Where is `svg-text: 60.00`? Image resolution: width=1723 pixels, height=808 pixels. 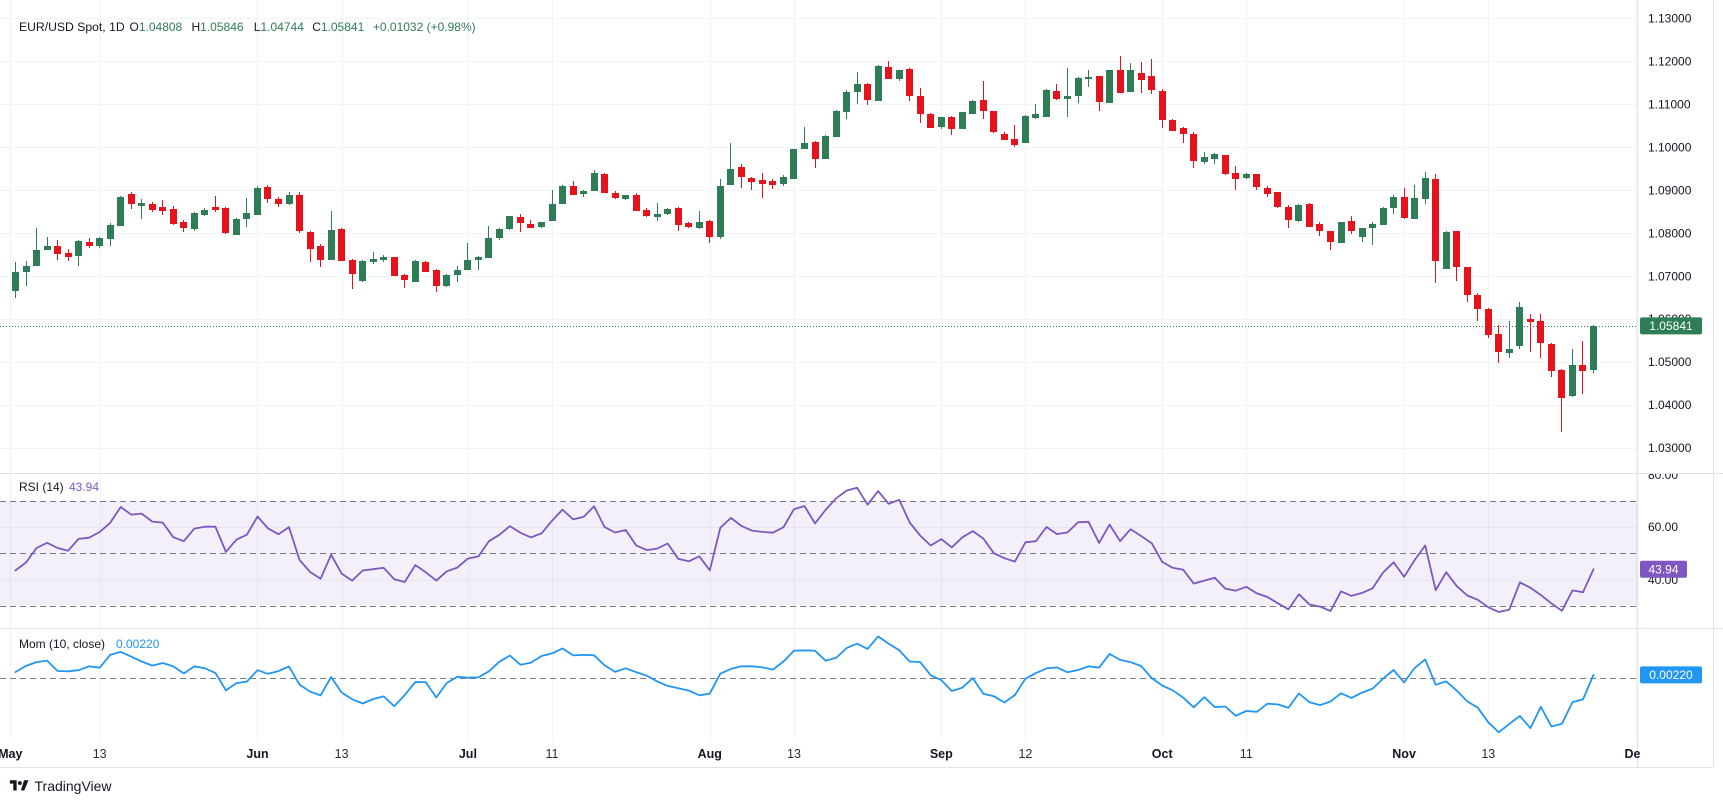 svg-text: 60.00 is located at coordinates (1663, 527).